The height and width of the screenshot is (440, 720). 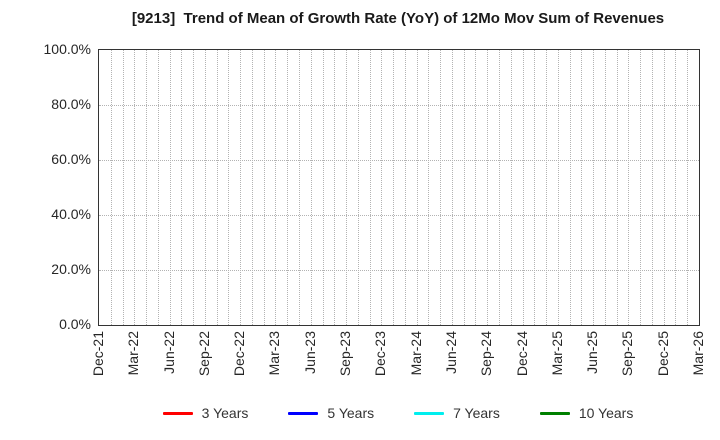 I want to click on x-tick-label: Jun-24, so click(x=450, y=352).